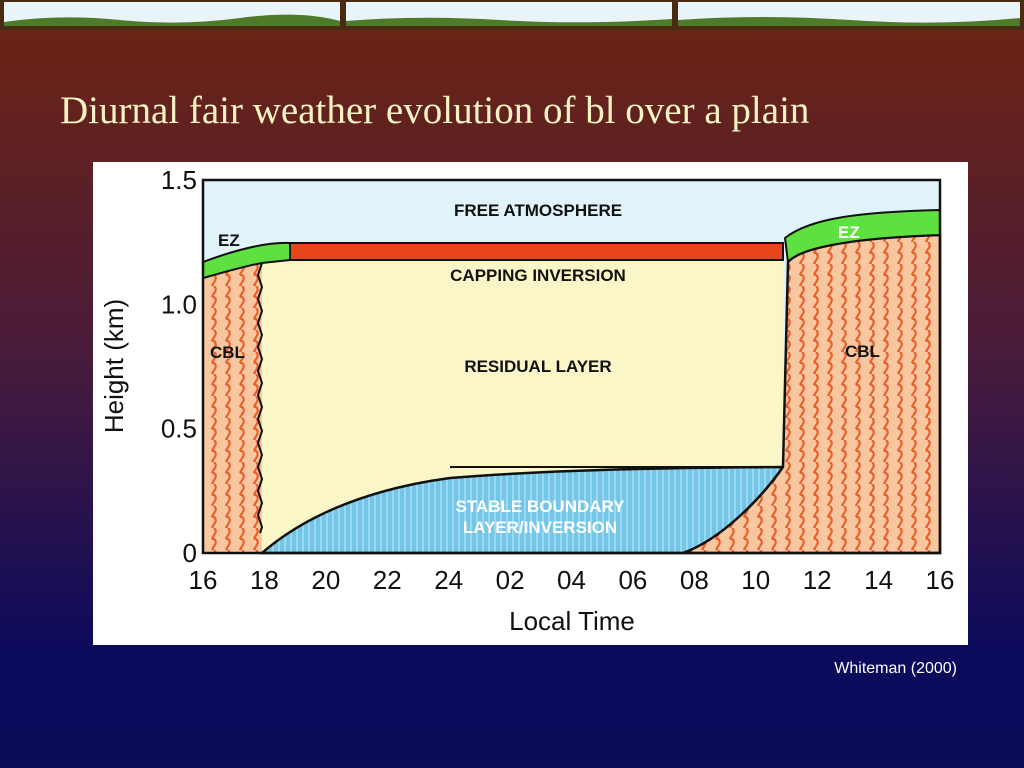  Describe the element at coordinates (540, 527) in the screenshot. I see `region-label: LAYER/INVERSION` at that location.